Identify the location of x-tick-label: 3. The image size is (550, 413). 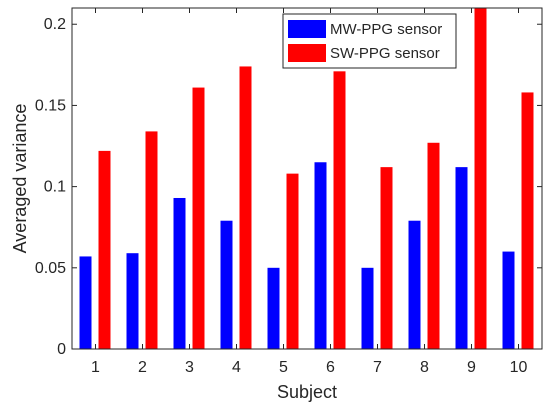
(189, 367).